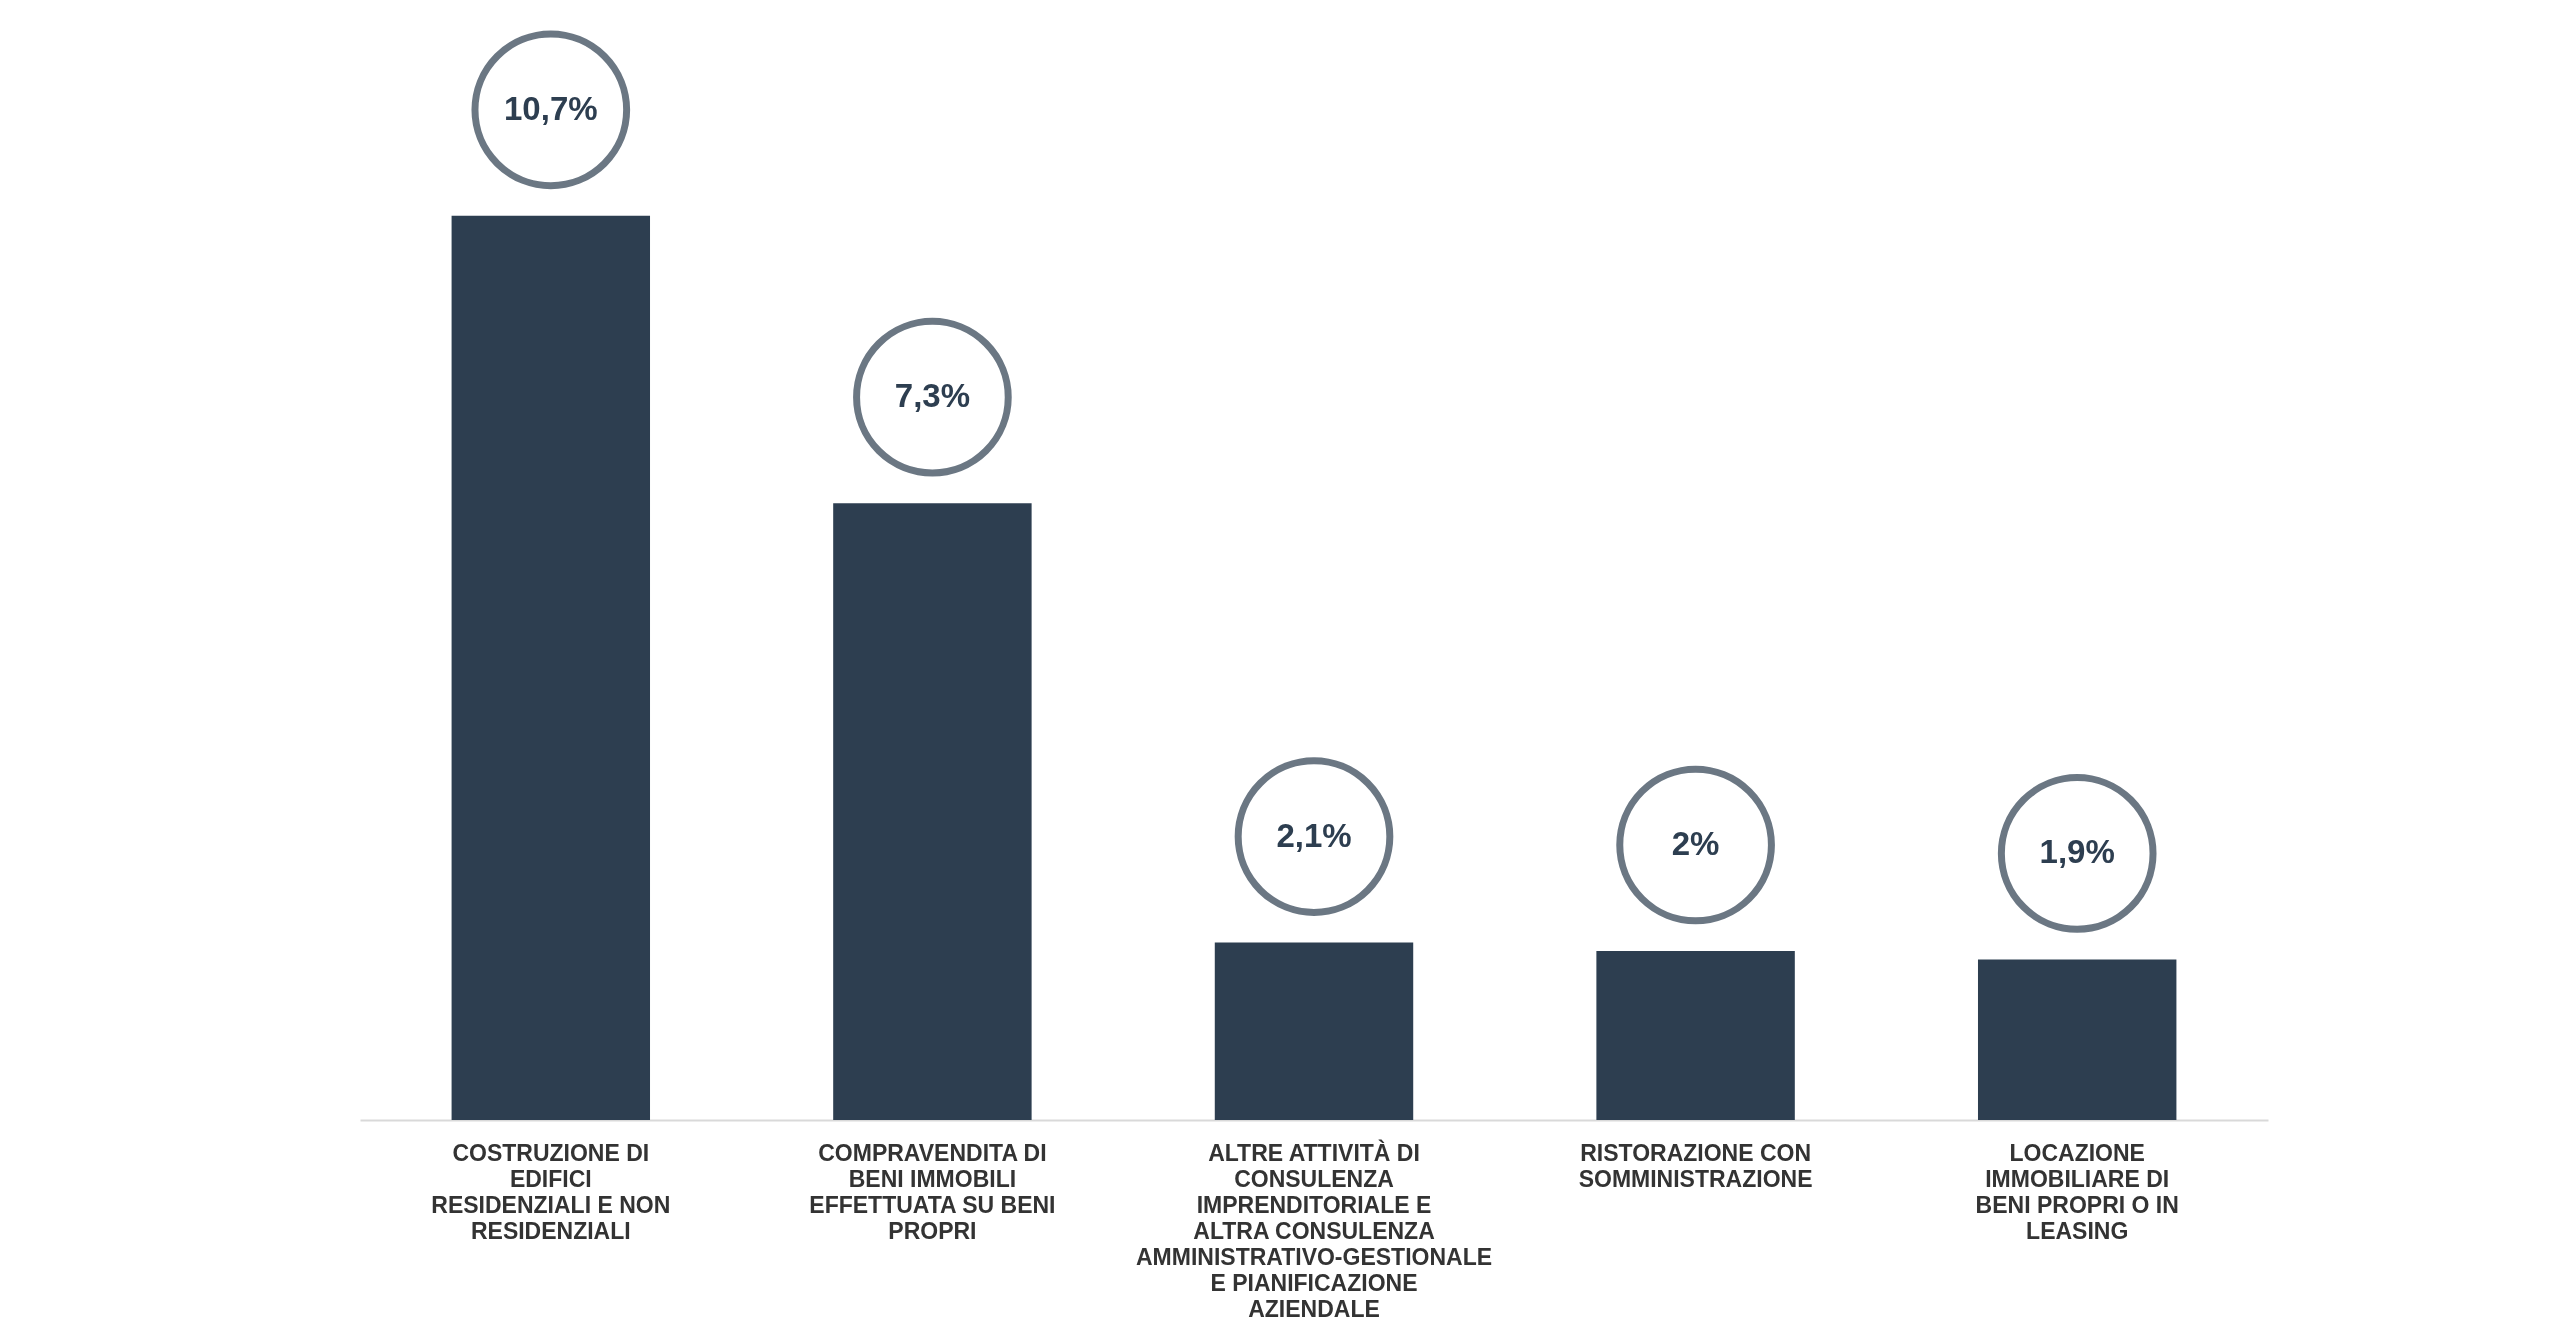  What do you see at coordinates (551, 1191) in the screenshot?
I see `x-tick-label: COSTRUZIONE DI EDIFICI RESIDENZIALI E NON RESIDENZIALI` at bounding box center [551, 1191].